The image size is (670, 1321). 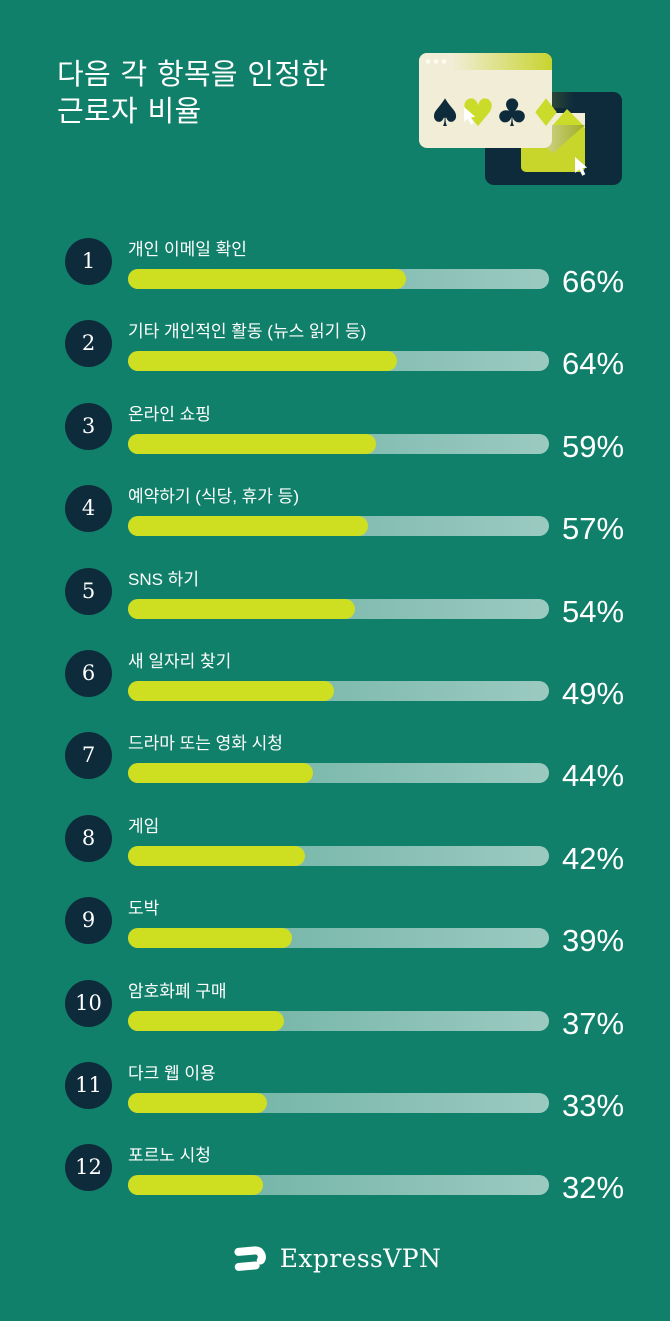 What do you see at coordinates (192, 93) in the screenshot?
I see `page-title: 다음 각 항목을 인정한 근로자 비율` at bounding box center [192, 93].